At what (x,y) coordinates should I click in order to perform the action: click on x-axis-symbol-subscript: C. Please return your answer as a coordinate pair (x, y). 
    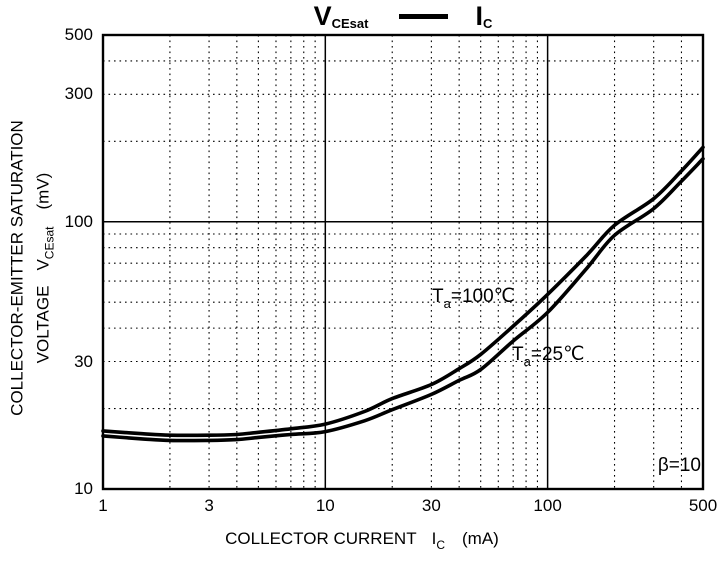
    Looking at the image, I should click on (440, 545).